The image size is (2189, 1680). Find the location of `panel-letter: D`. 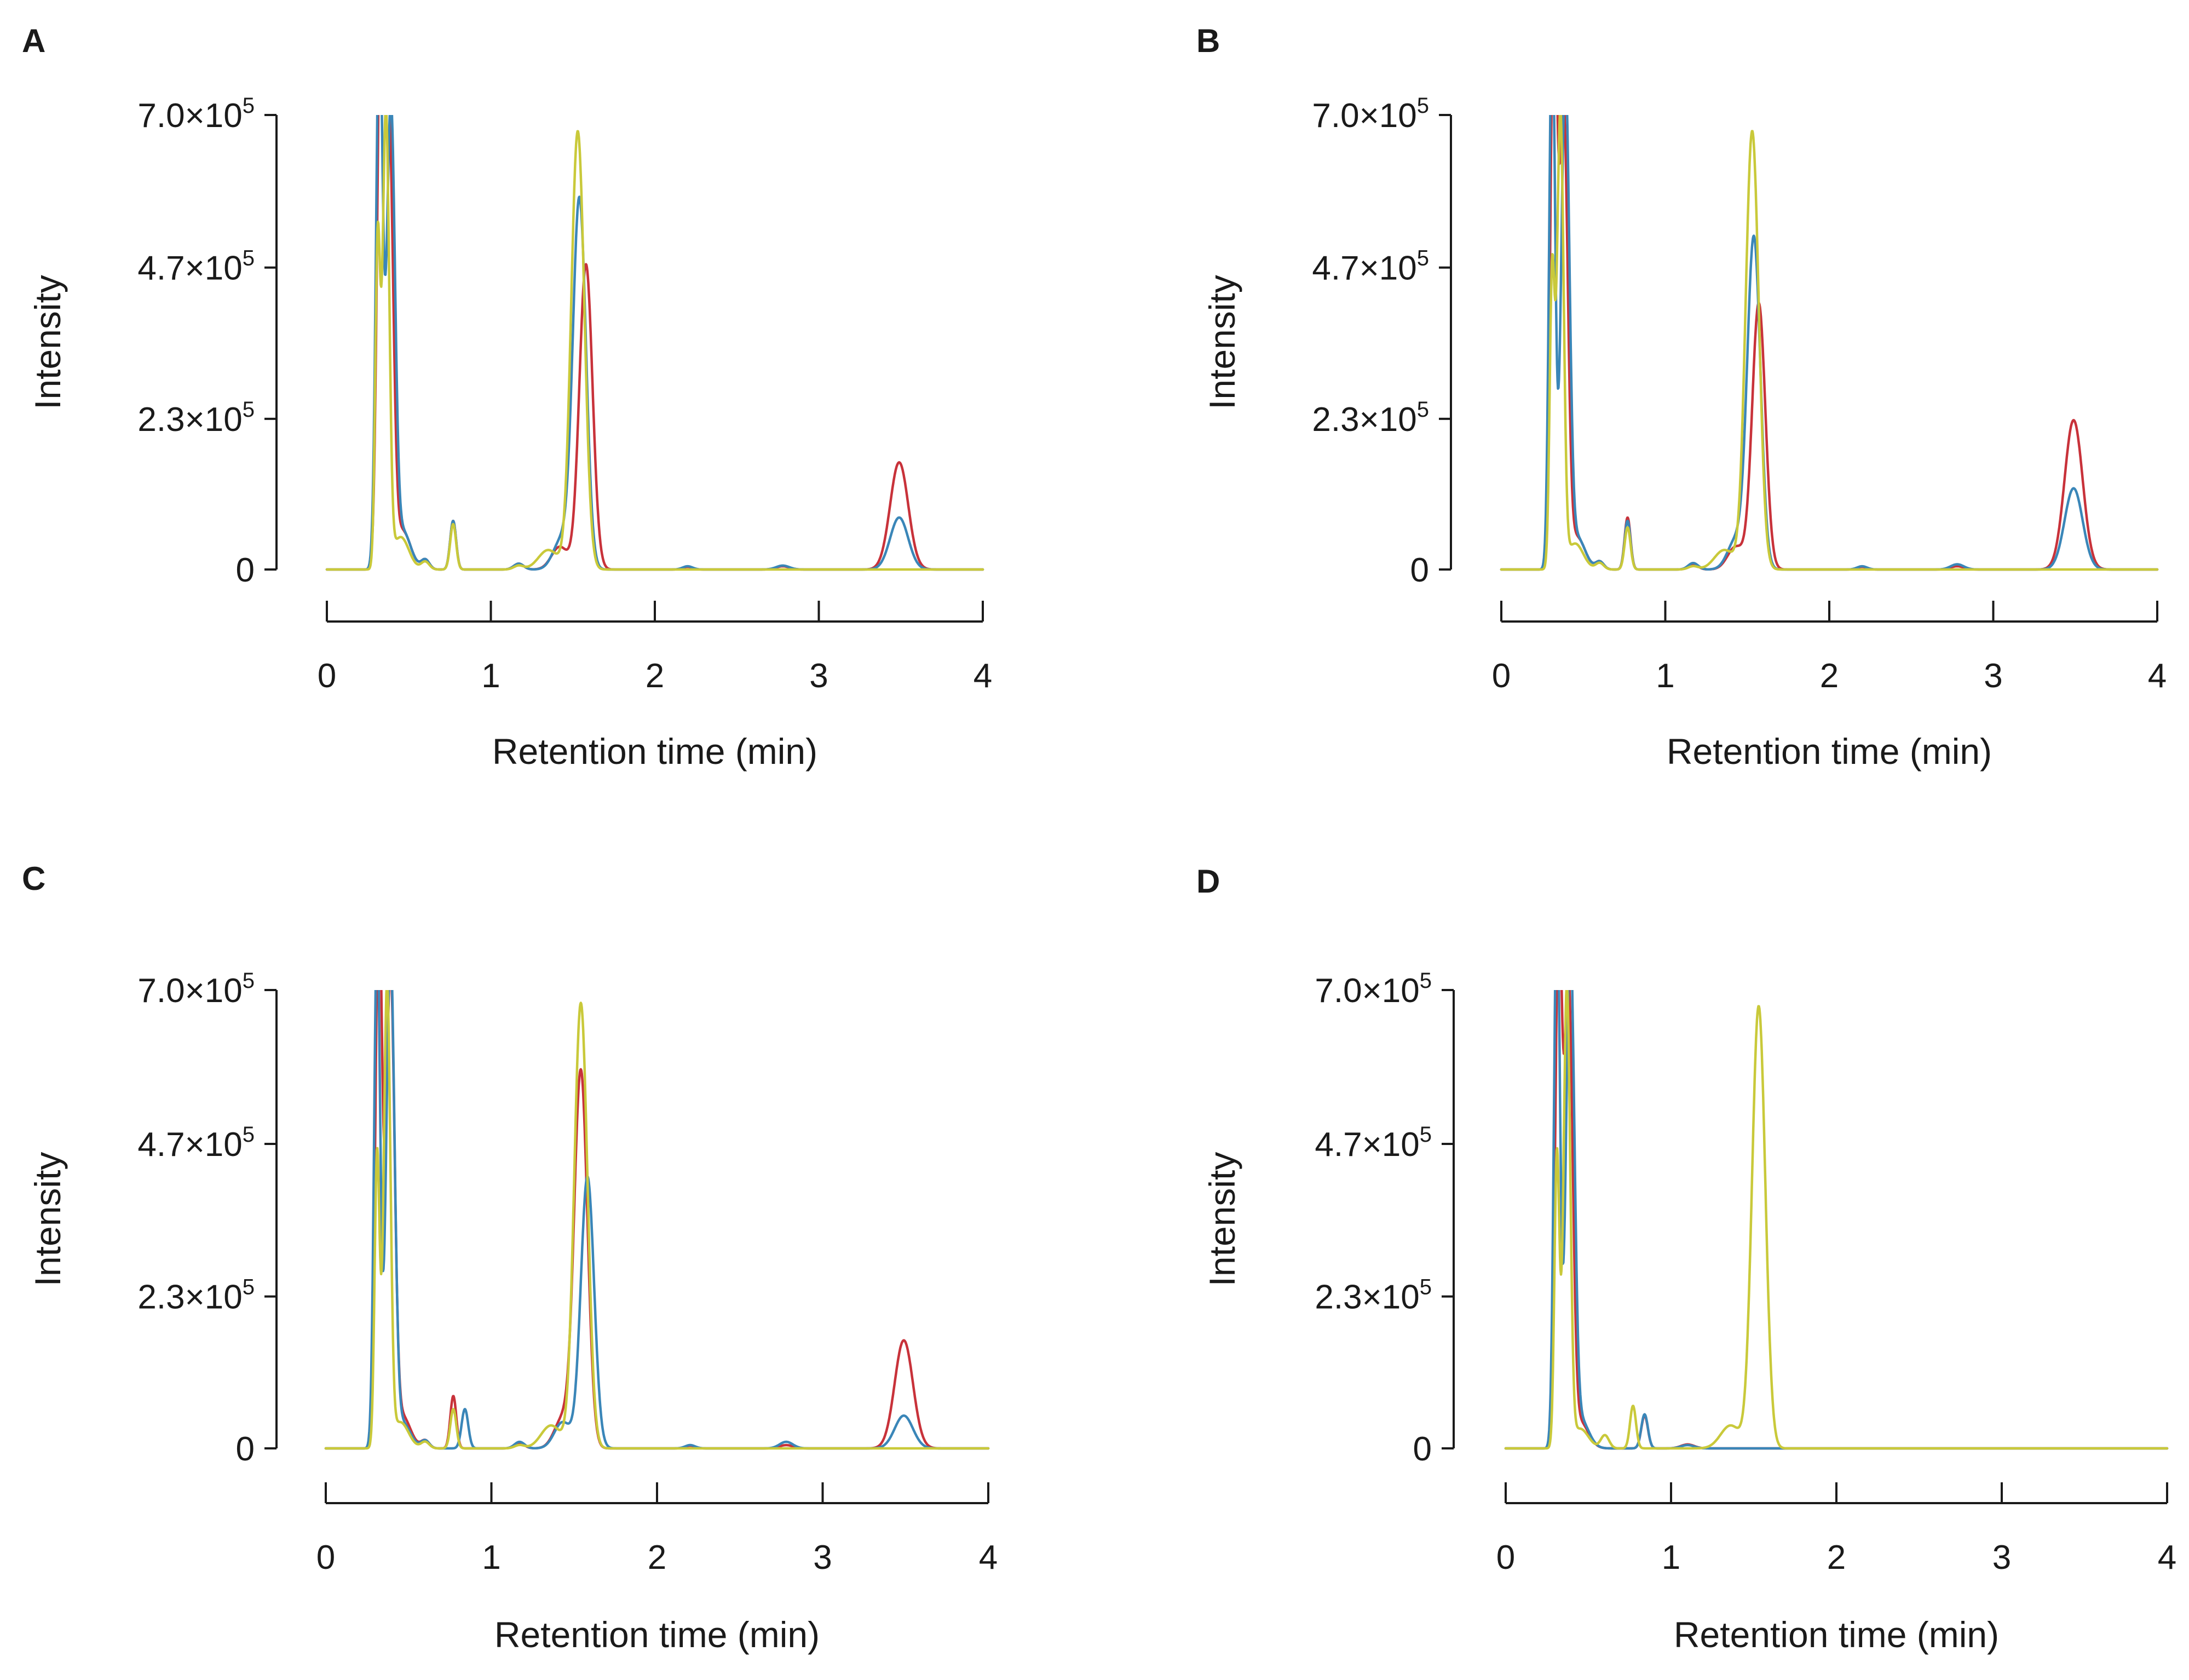

panel-letter: D is located at coordinates (1208, 881).